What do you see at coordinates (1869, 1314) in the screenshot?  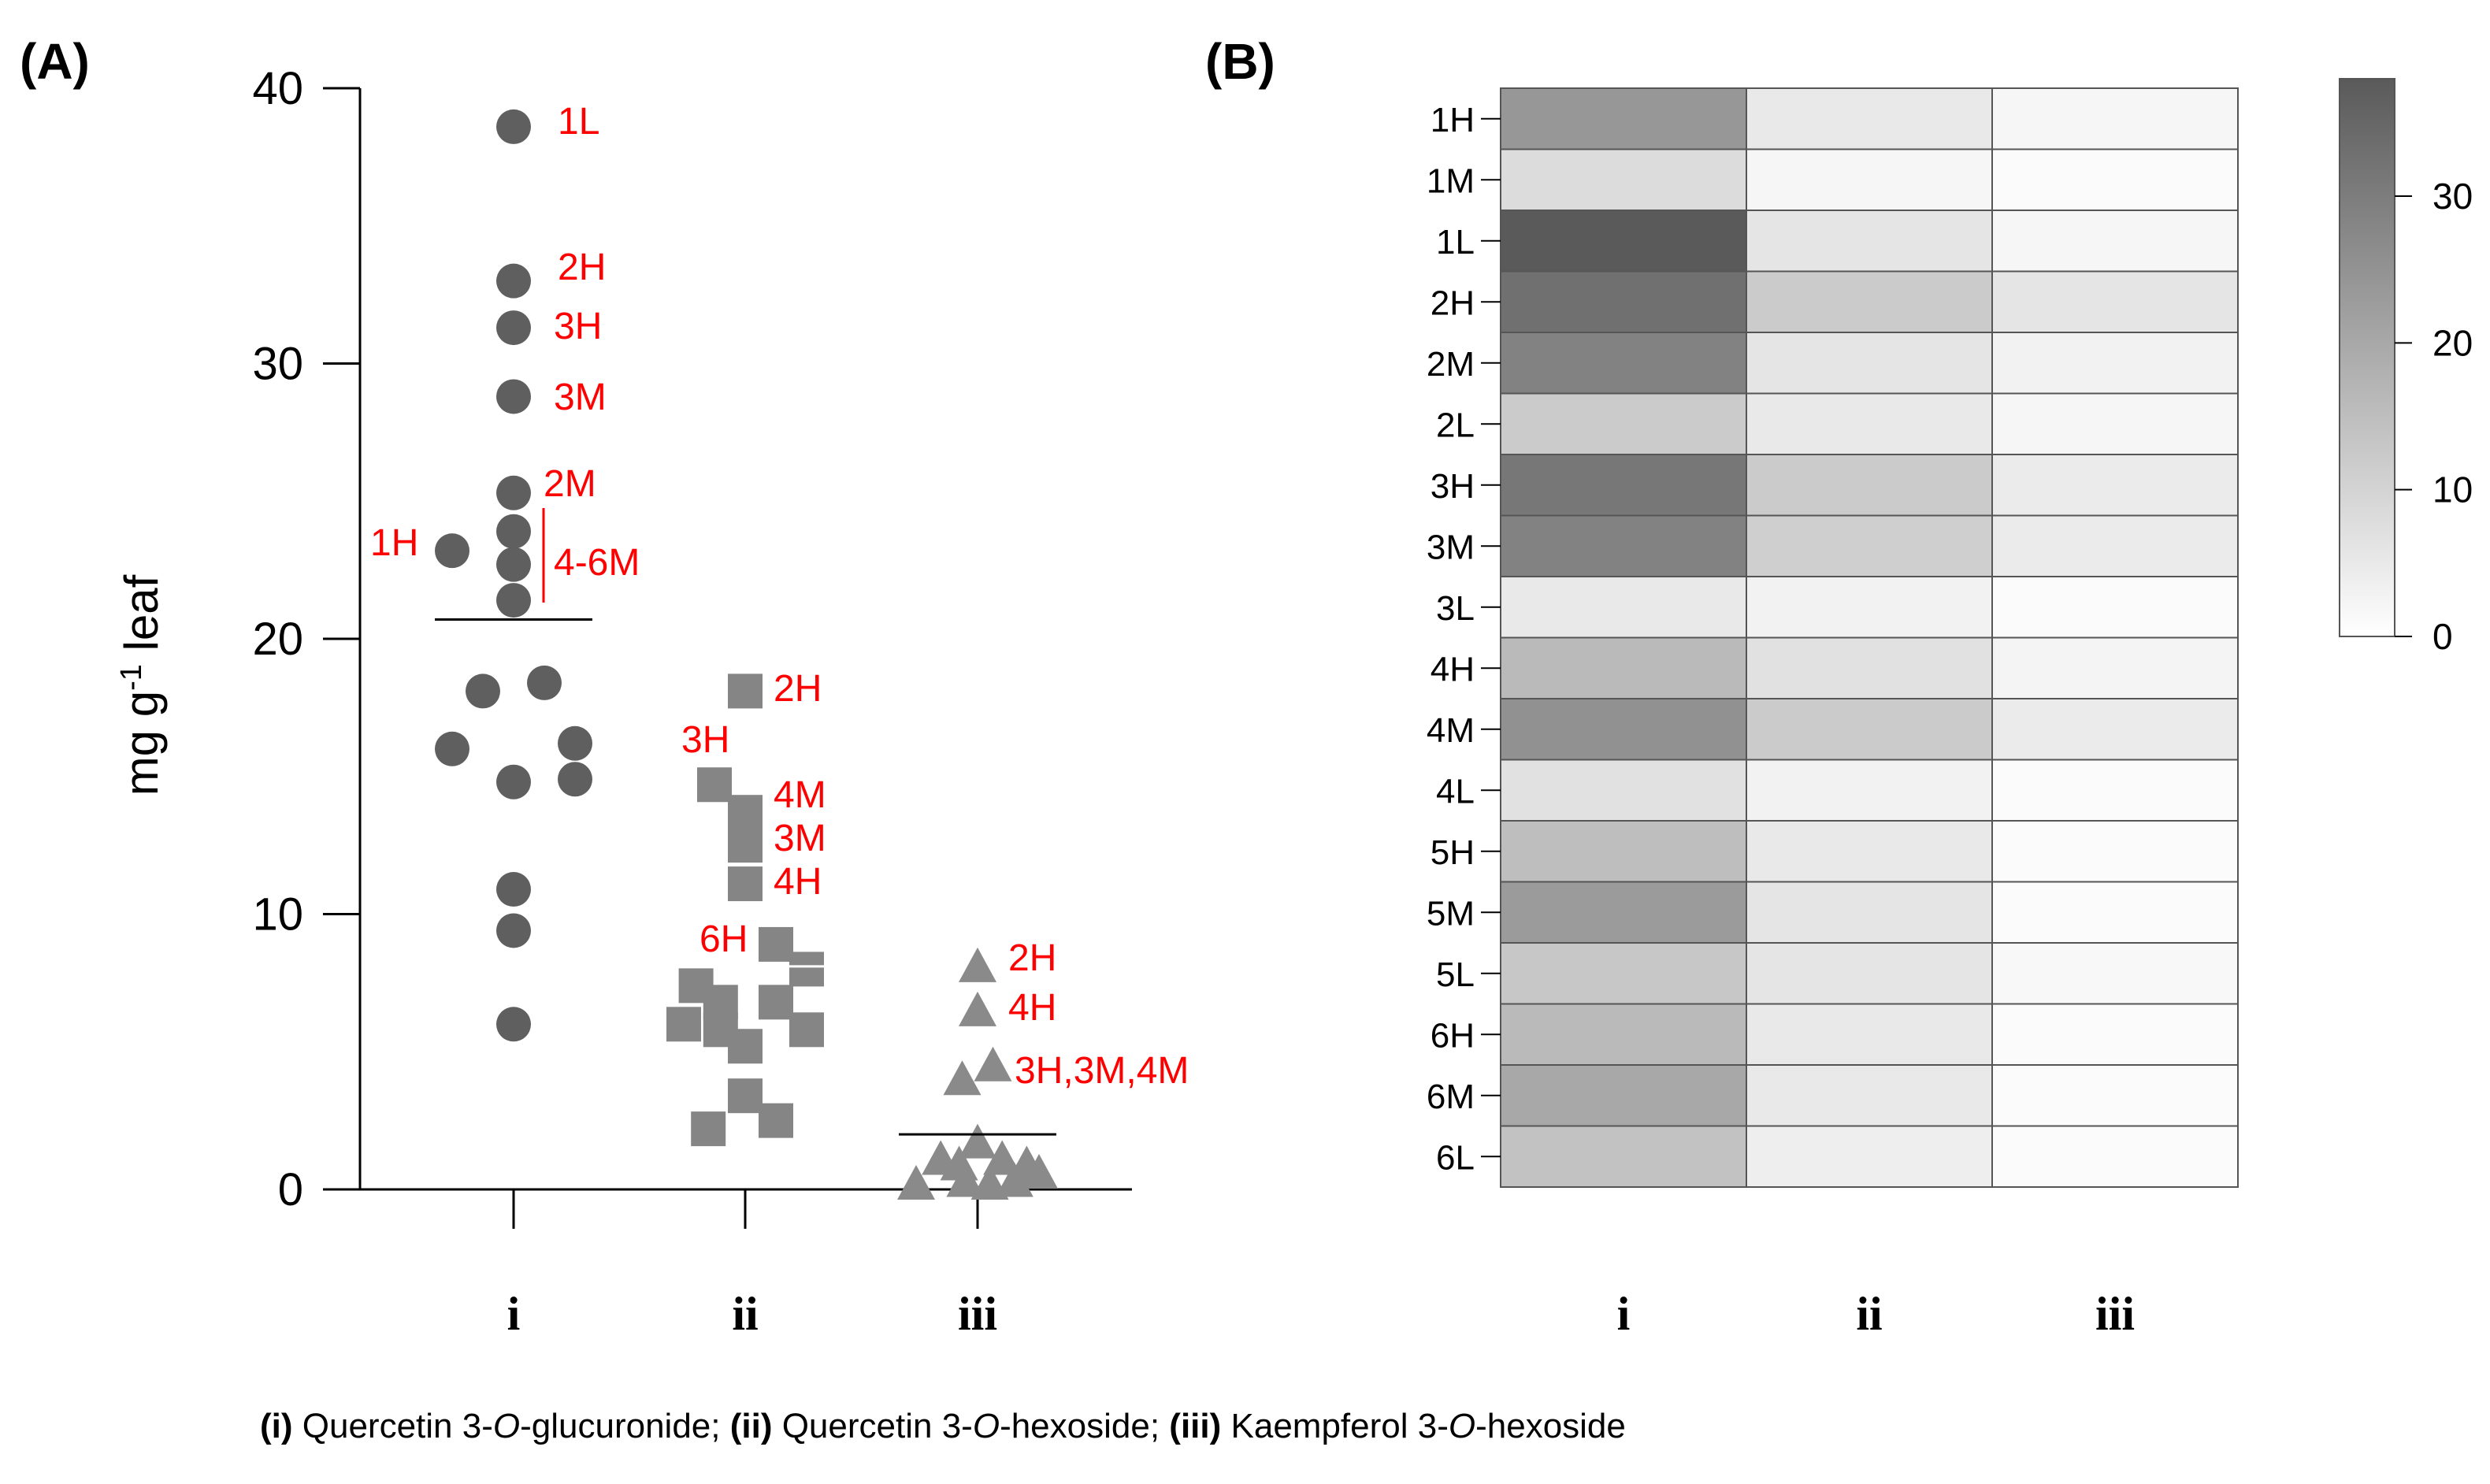 I see `column-label-ii: ii` at bounding box center [1869, 1314].